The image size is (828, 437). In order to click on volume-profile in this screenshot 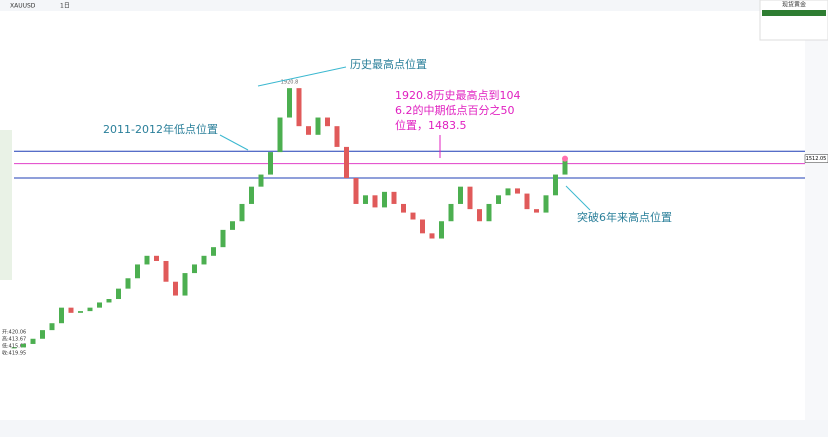, I will do `click(6, 205)`.